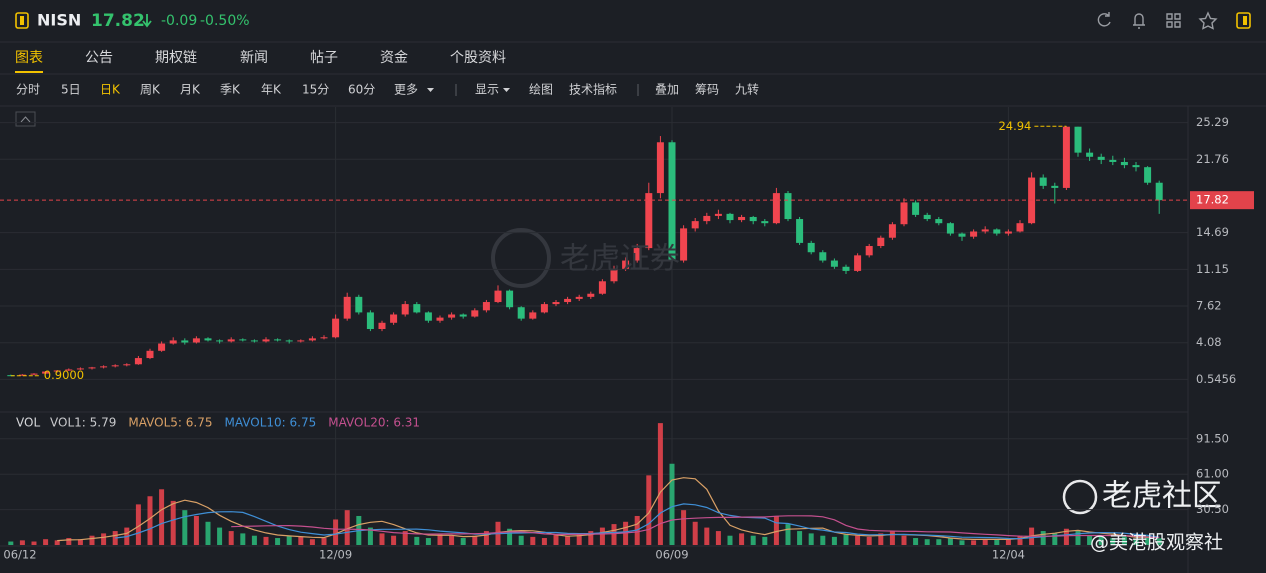 The height and width of the screenshot is (573, 1266). I want to click on tool-button: 显示, so click(487, 90).